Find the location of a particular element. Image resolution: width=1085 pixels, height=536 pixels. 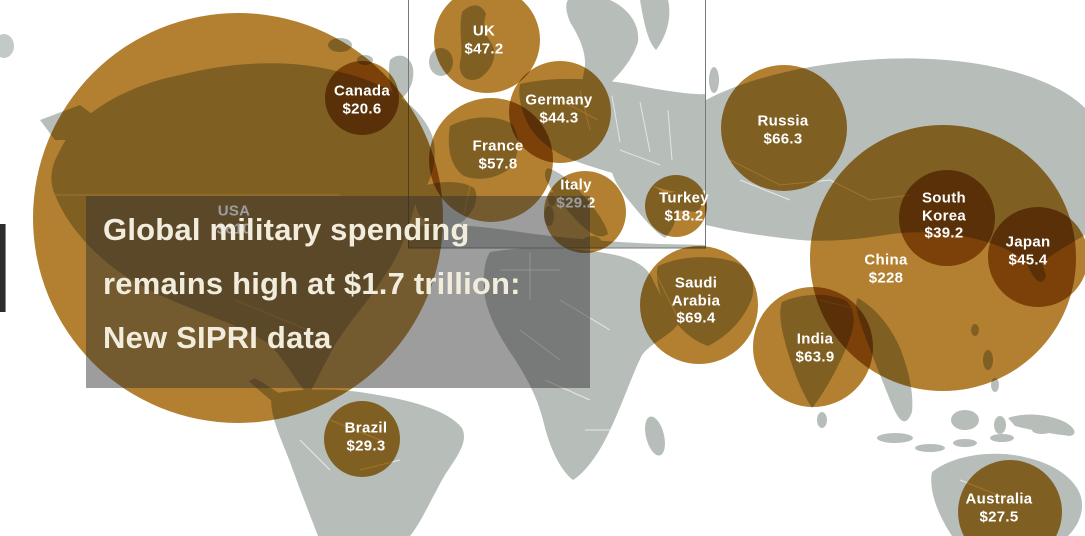

label-italy: Italy is located at coordinates (576, 185).